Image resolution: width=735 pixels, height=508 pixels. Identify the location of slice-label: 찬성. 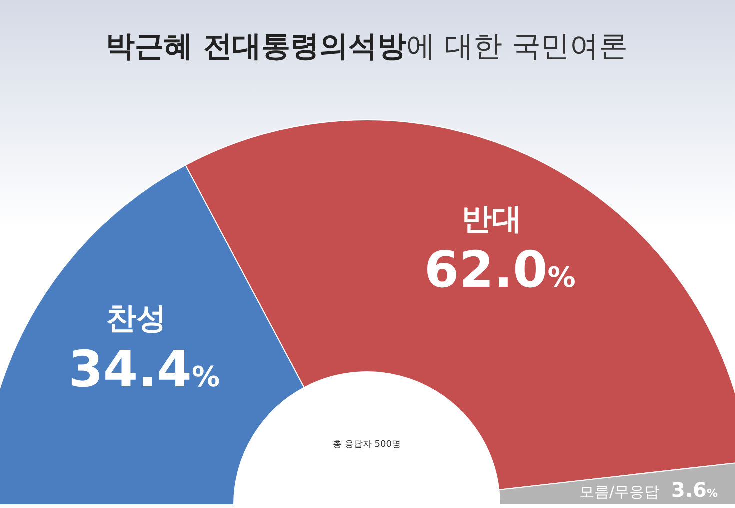
(136, 319).